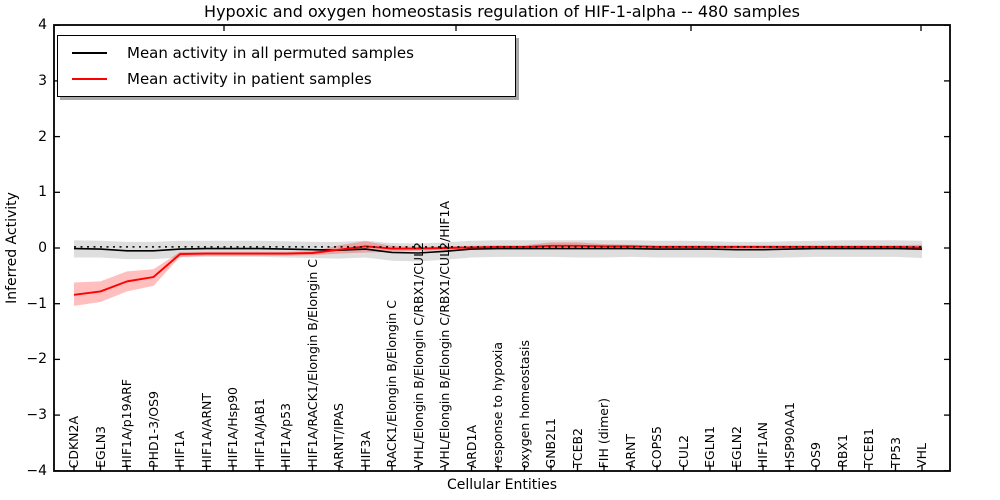 The width and height of the screenshot is (1000, 500). I want to click on x-tick-label: TCEB2, so click(577, 447).